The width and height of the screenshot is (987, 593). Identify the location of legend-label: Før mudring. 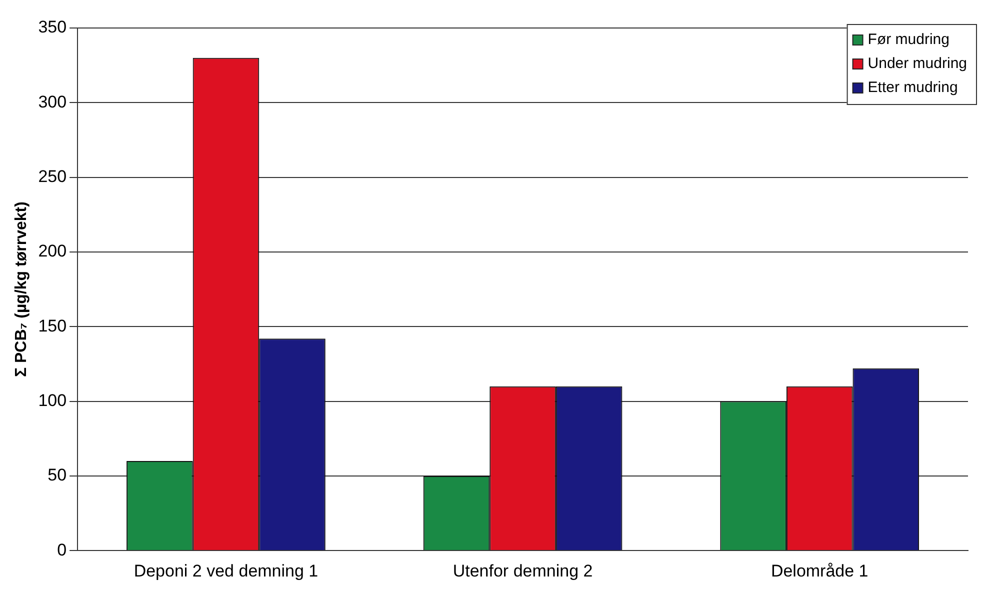
(909, 39).